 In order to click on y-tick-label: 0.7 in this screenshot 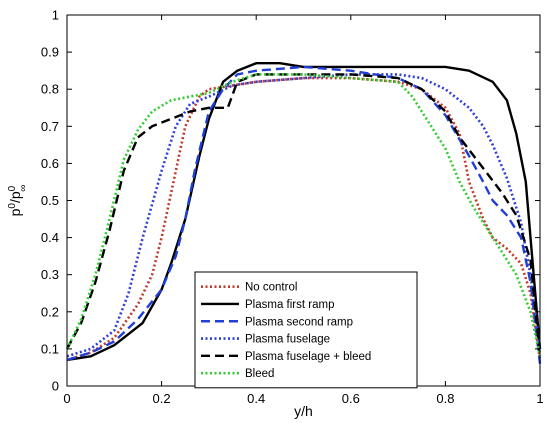, I will do `click(50, 126)`.